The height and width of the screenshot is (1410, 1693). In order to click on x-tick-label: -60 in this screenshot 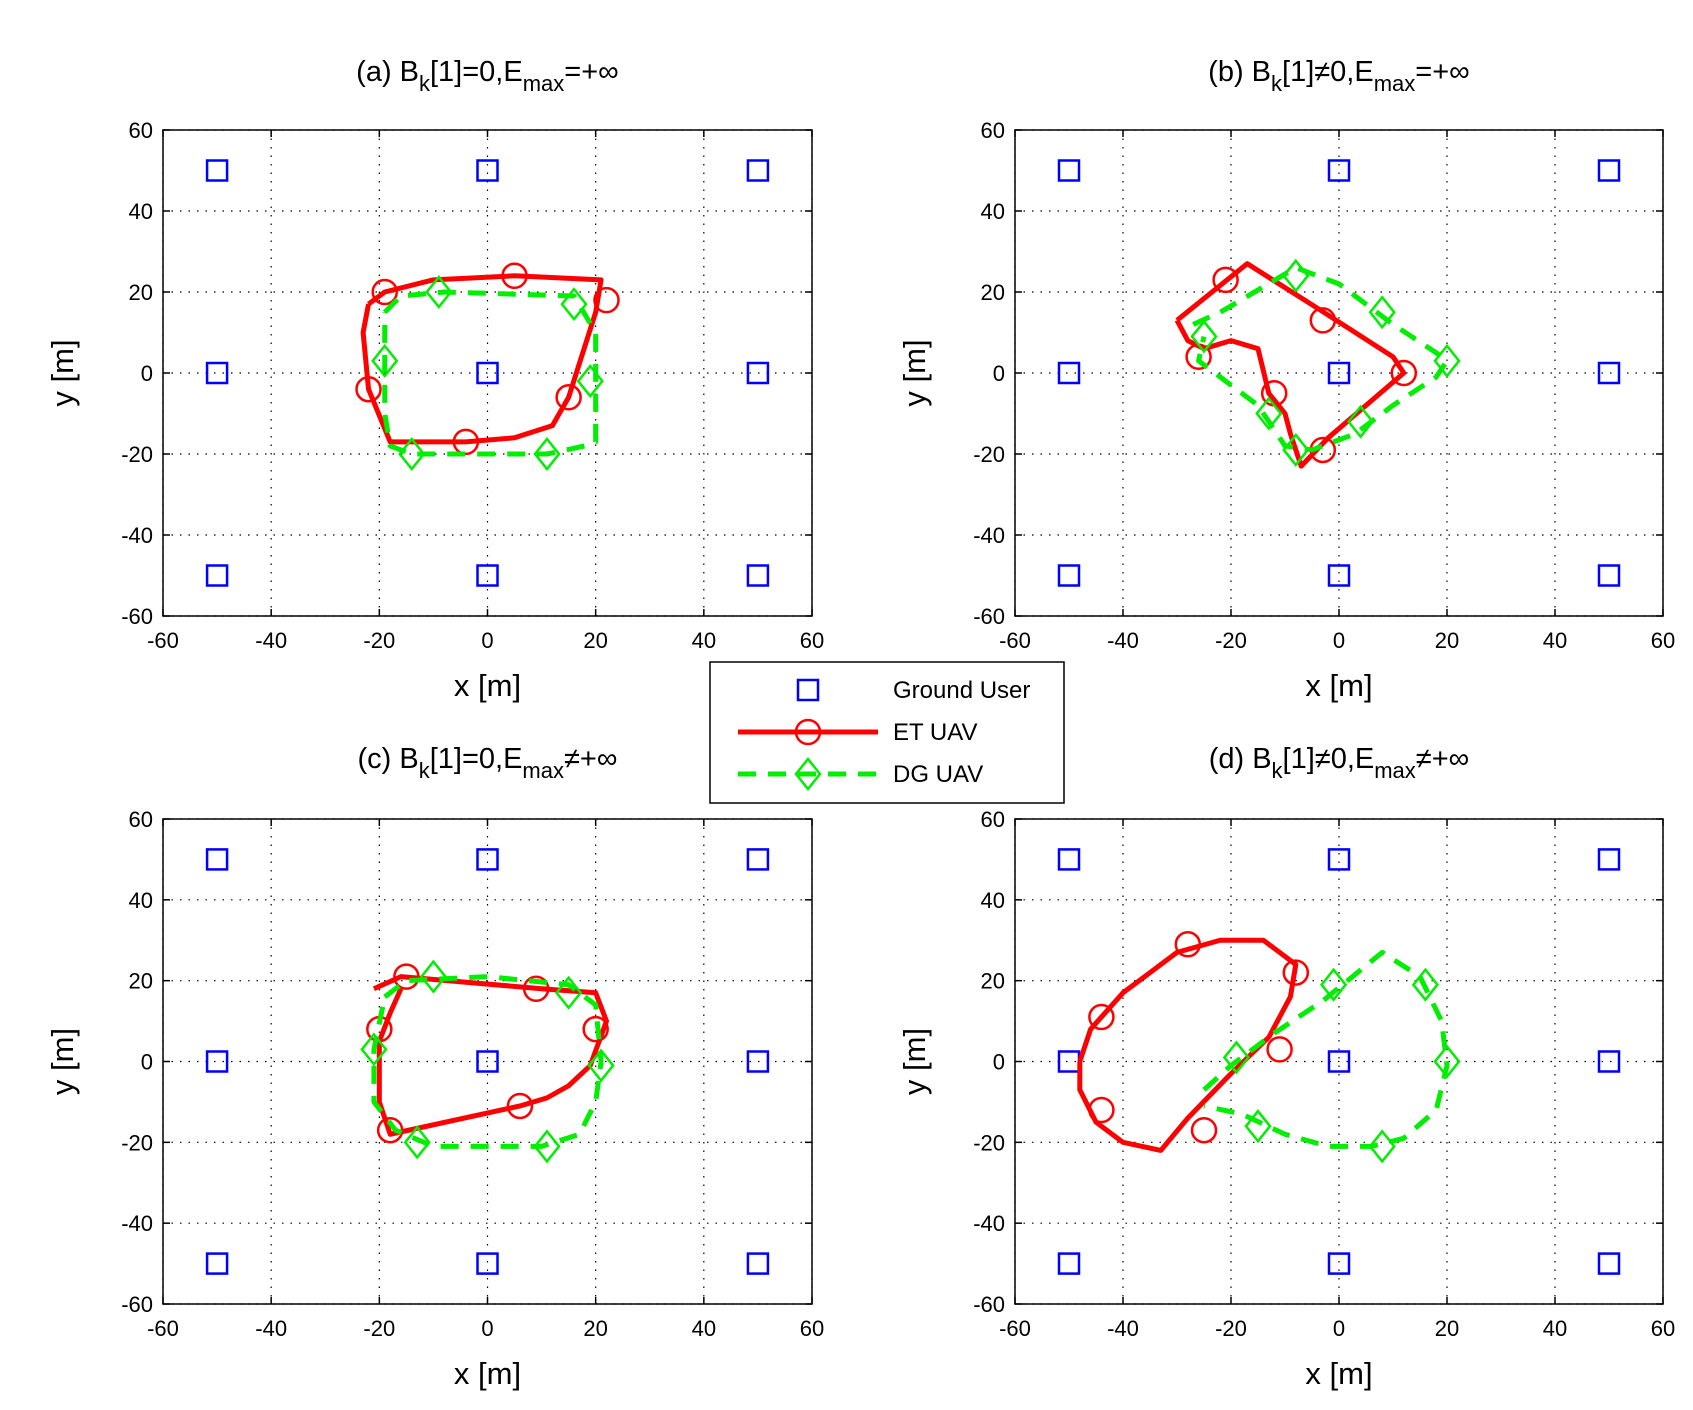, I will do `click(1015, 640)`.